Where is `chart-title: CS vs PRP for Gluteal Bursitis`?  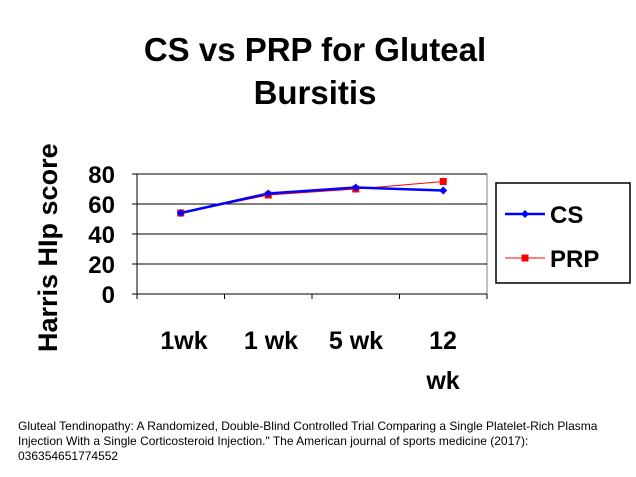 chart-title: CS vs PRP for Gluteal Bursitis is located at coordinates (315, 71).